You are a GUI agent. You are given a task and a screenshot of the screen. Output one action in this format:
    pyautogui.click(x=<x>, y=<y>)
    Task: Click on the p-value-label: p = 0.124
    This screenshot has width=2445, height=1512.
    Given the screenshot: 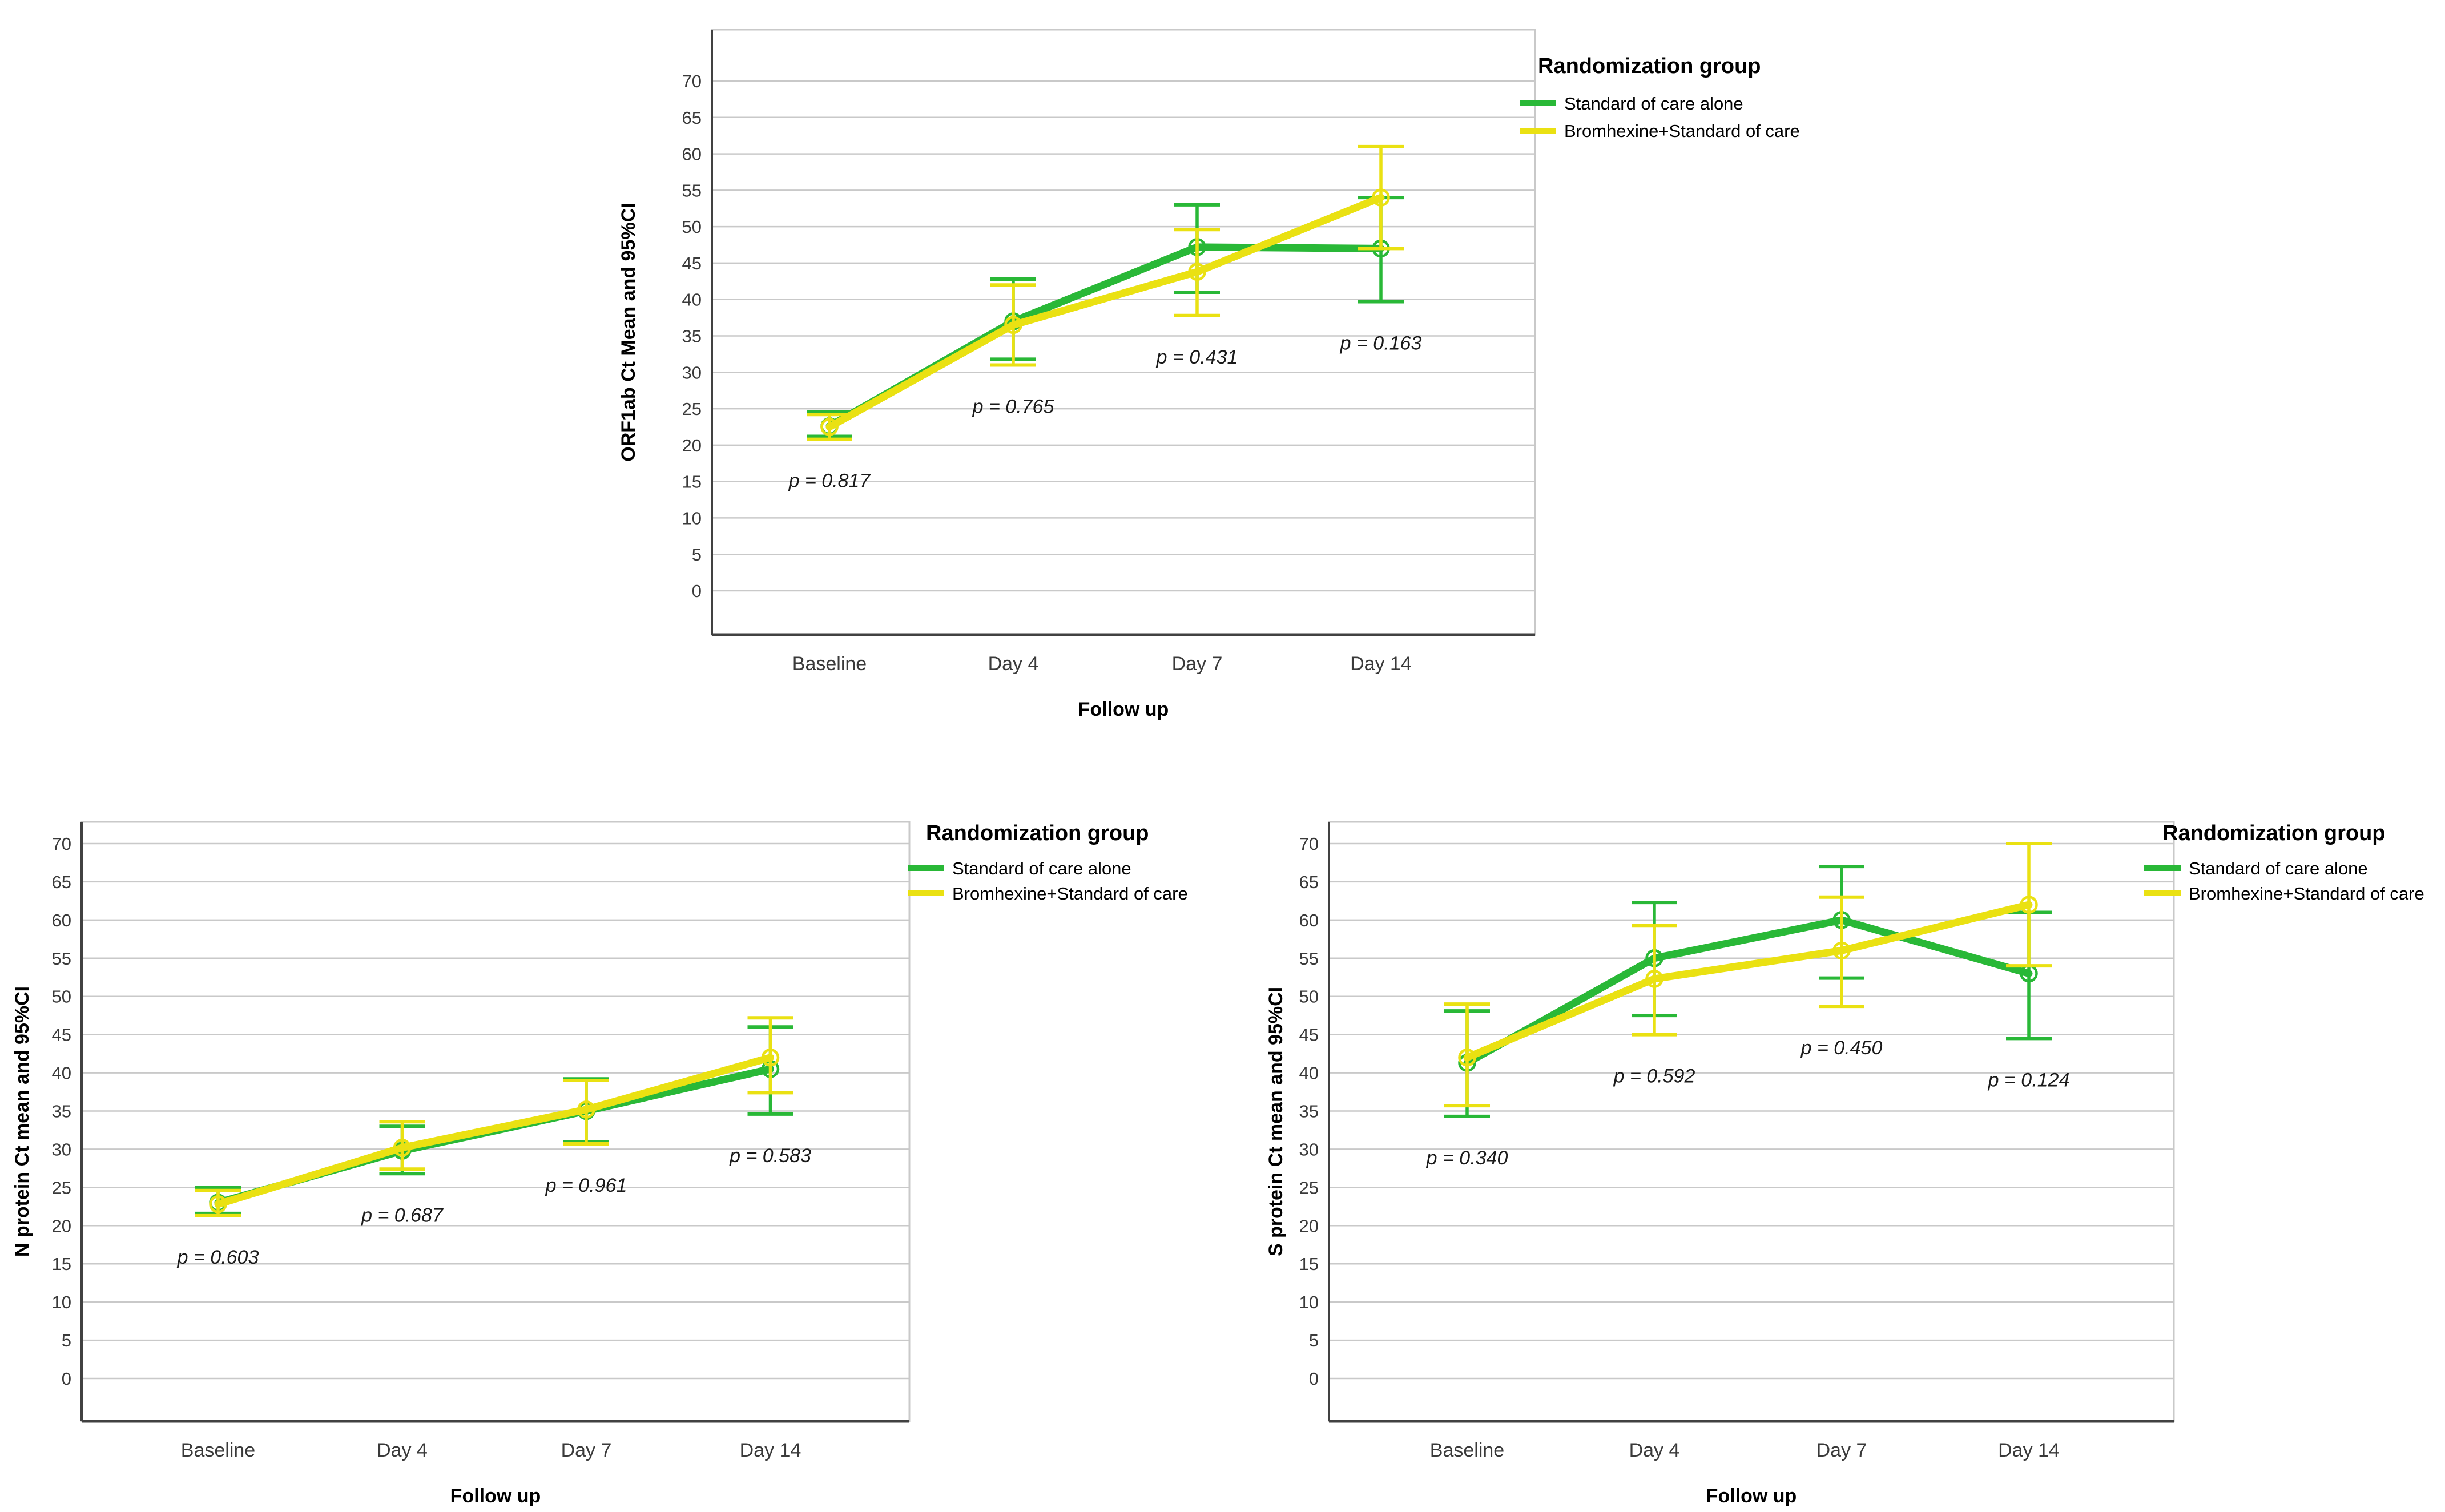 What is the action you would take?
    pyautogui.click(x=2029, y=1080)
    